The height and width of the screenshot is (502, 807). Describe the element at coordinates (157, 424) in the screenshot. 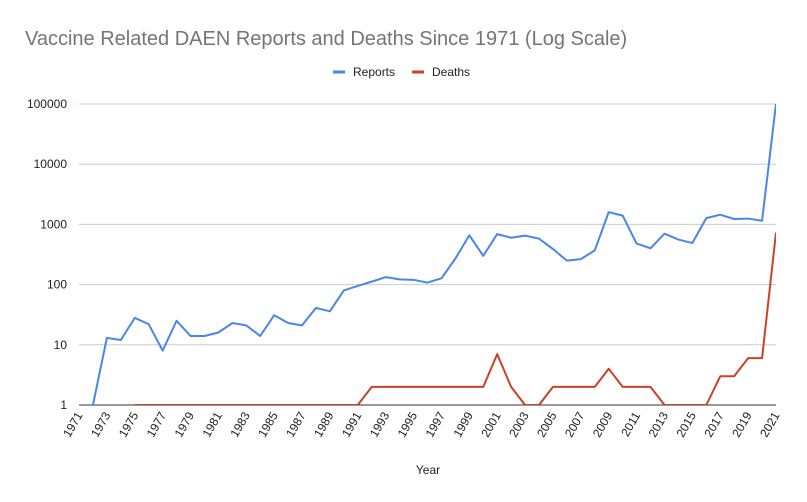

I see `x-tick-label: 1977` at that location.